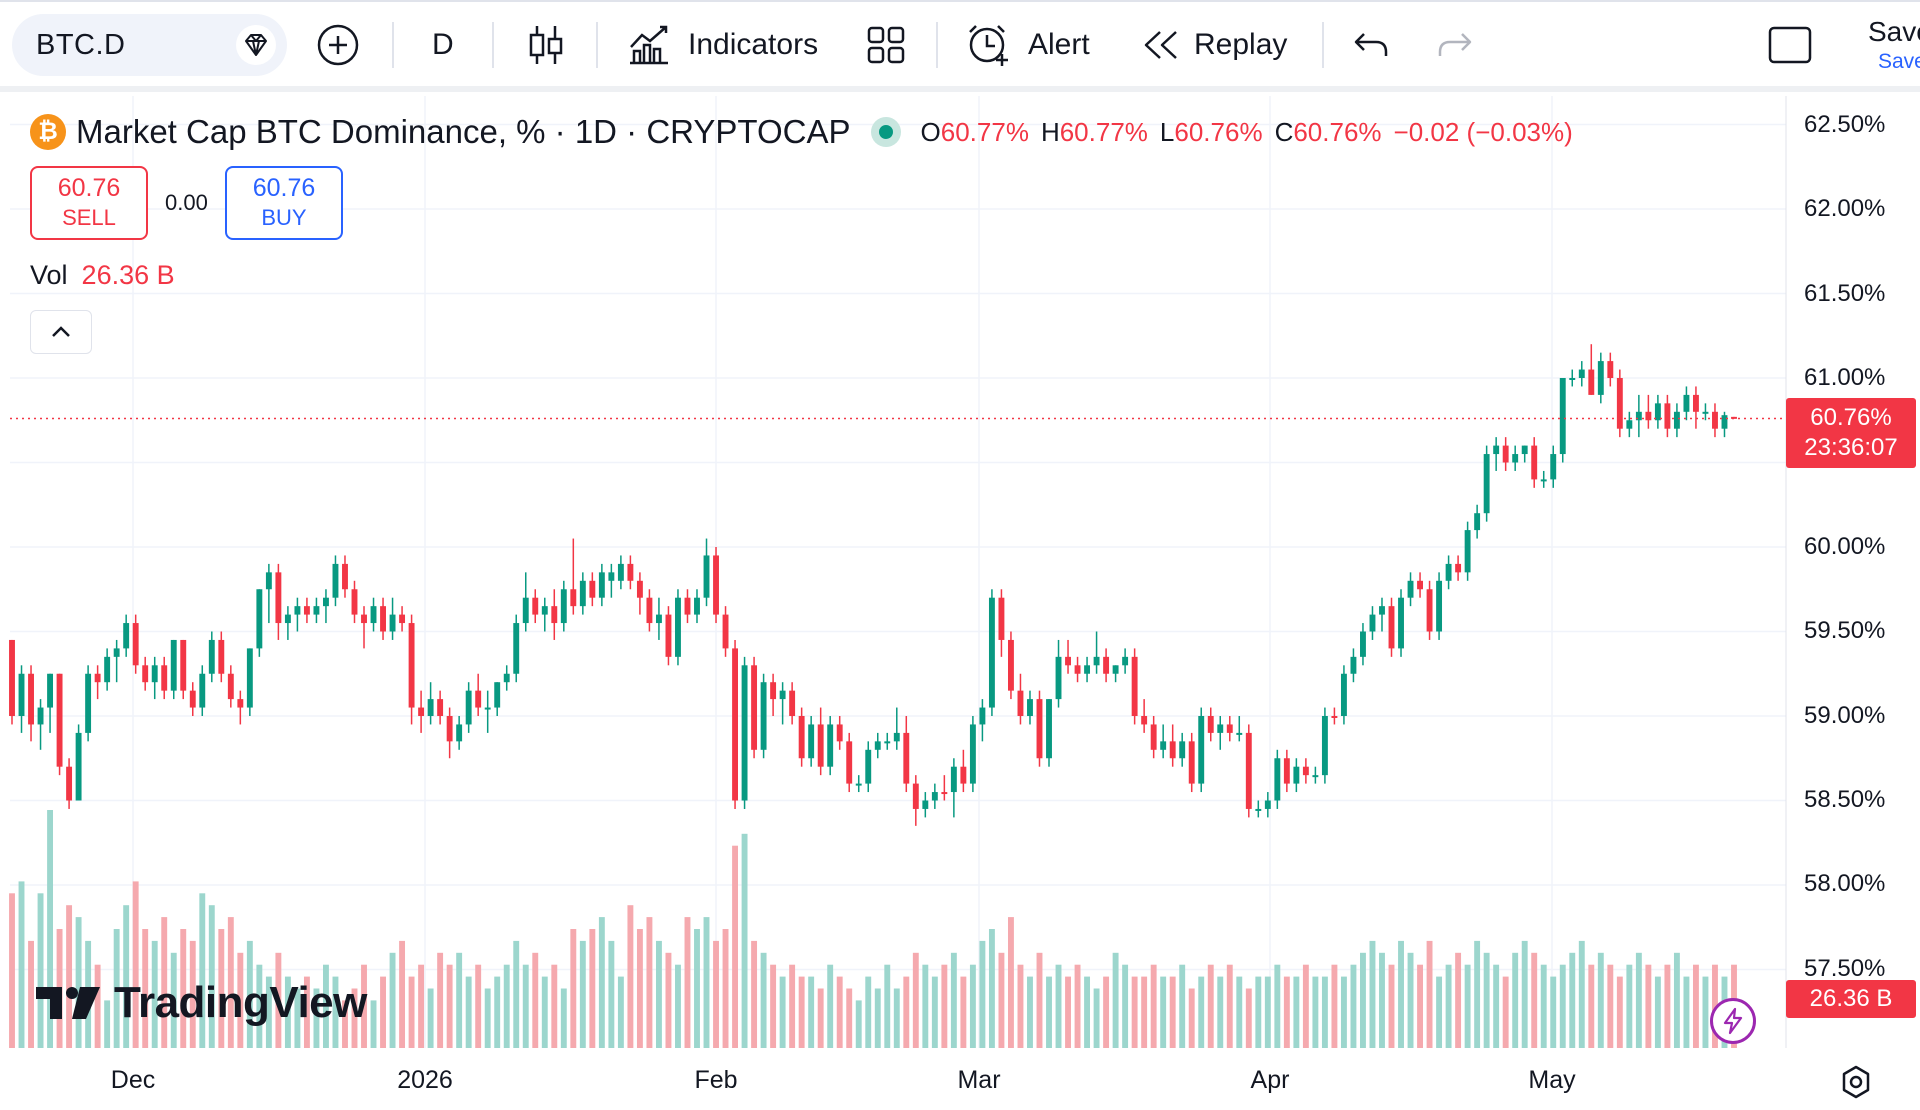  What do you see at coordinates (1371, 45) in the screenshot?
I see `undo-icon` at bounding box center [1371, 45].